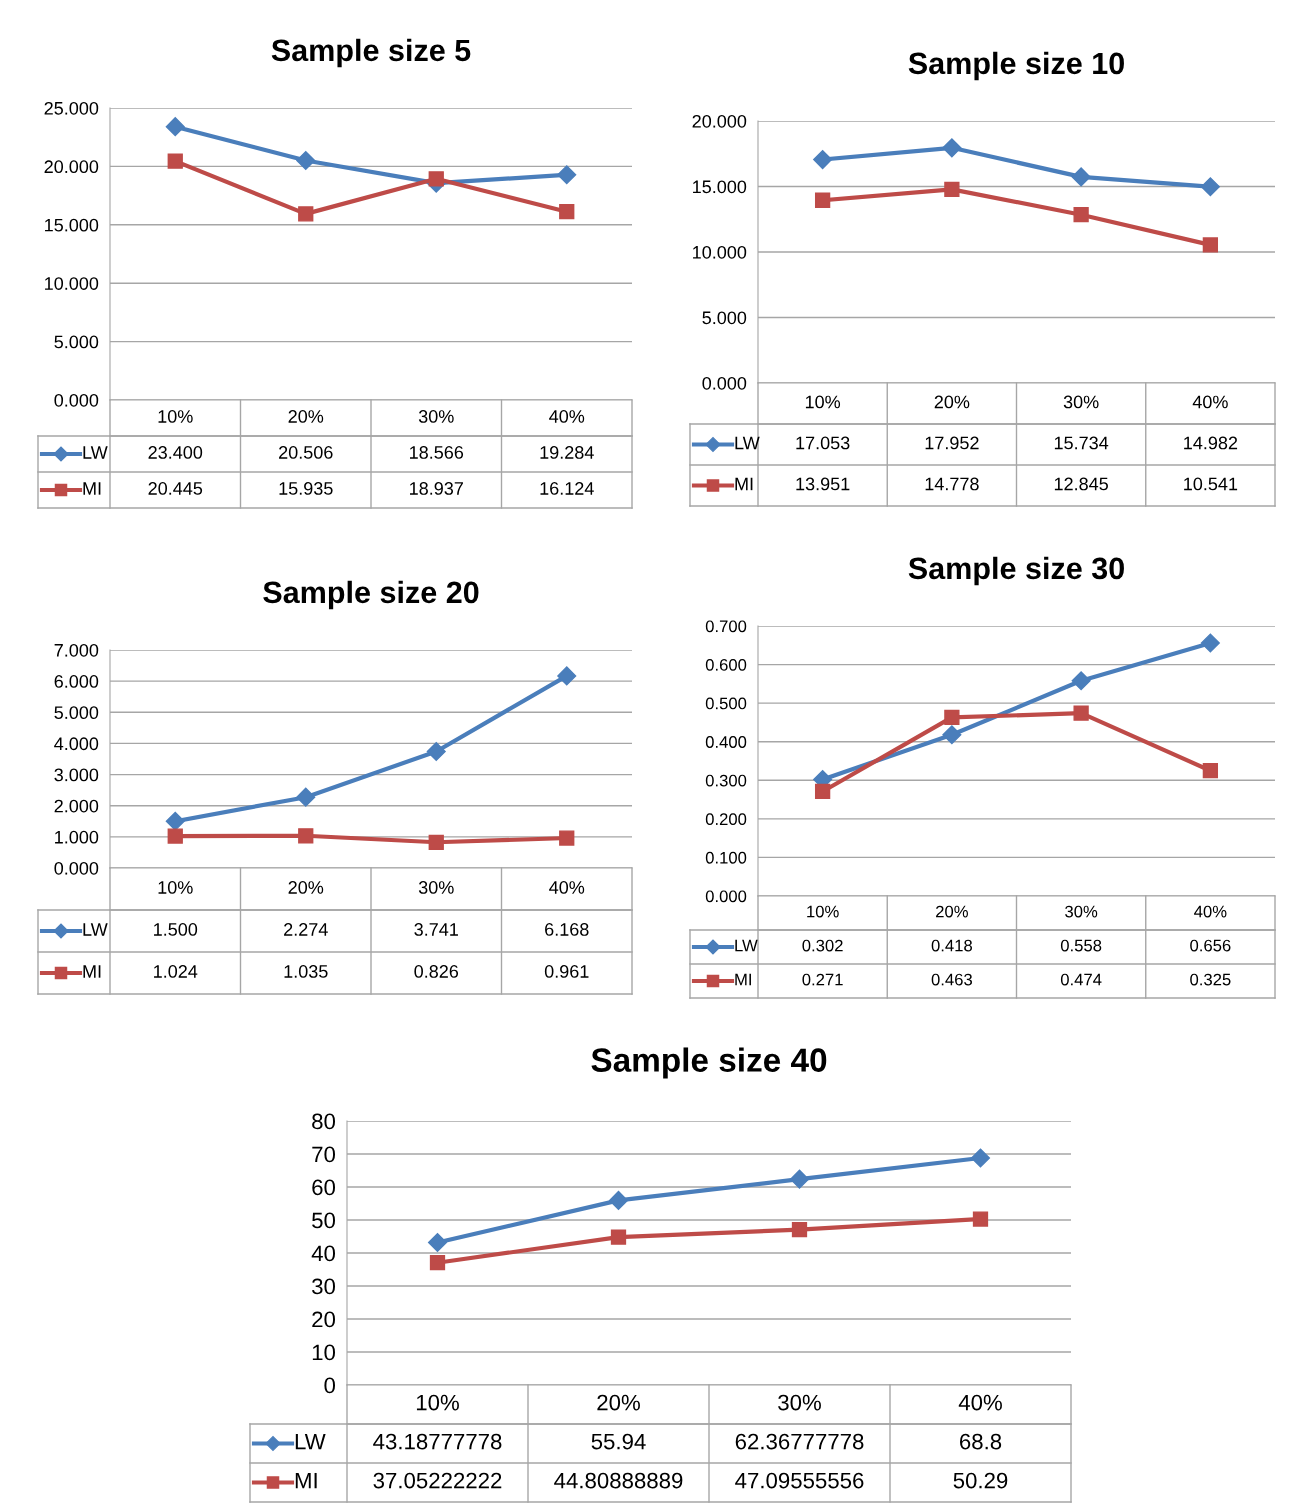 The width and height of the screenshot is (1292, 1508). I want to click on chart-title: Sample size 5, so click(371, 53).